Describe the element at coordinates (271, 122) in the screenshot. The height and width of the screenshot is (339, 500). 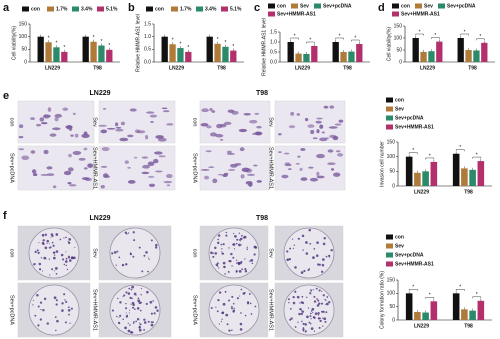
I see `image-label: Sev` at that location.